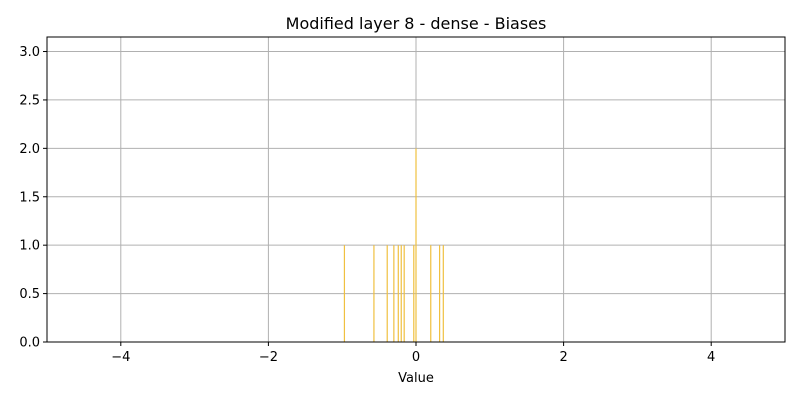 Image resolution: width=800 pixels, height=400 pixels. I want to click on x-axis-label: Value, so click(416, 378).